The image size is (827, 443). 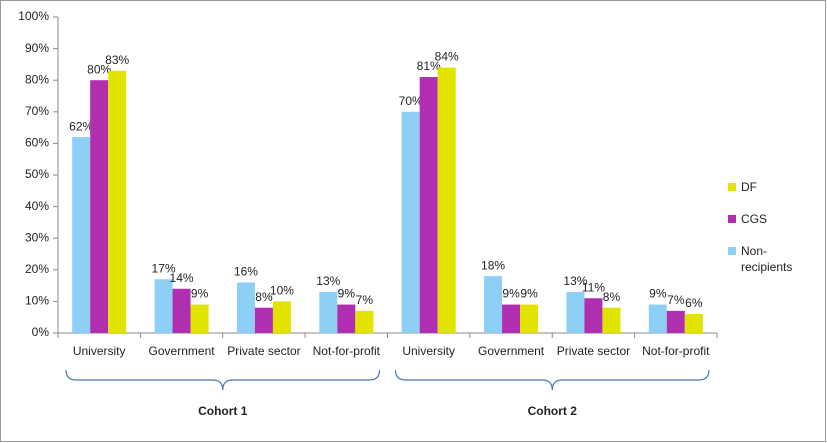 What do you see at coordinates (447, 57) in the screenshot?
I see `value-label: 84%` at bounding box center [447, 57].